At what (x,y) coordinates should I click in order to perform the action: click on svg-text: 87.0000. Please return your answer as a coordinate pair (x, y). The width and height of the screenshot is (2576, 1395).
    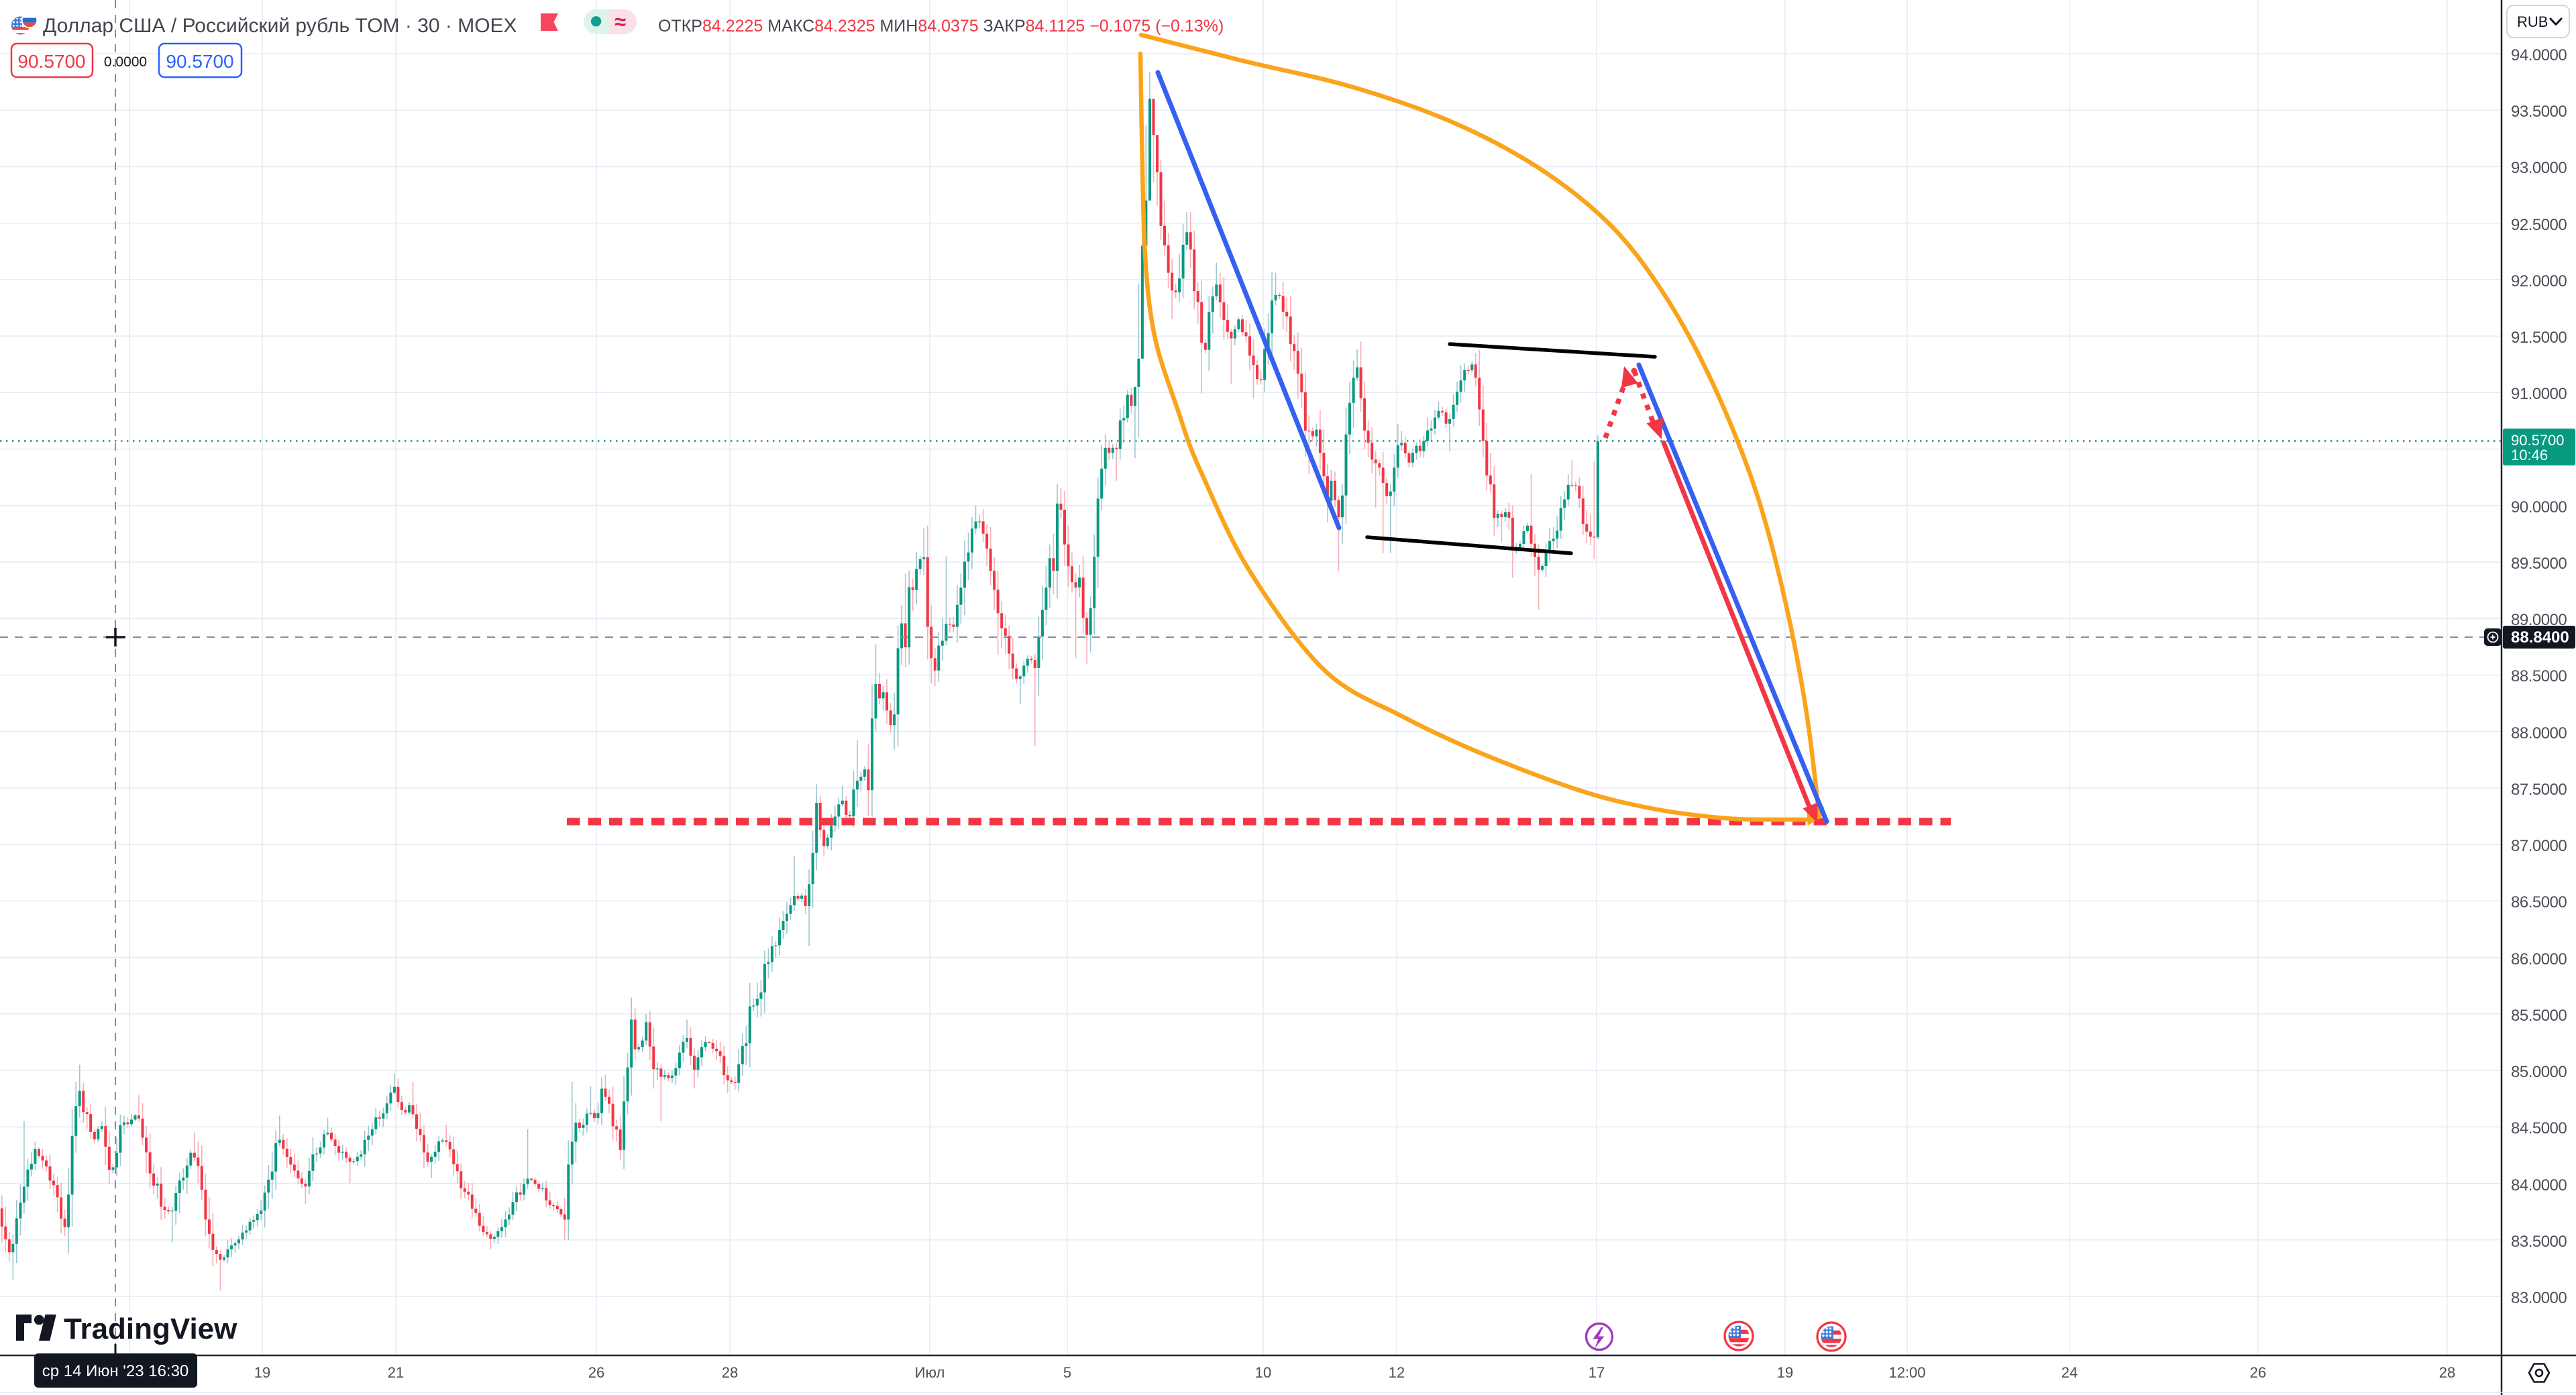
    Looking at the image, I should click on (2539, 846).